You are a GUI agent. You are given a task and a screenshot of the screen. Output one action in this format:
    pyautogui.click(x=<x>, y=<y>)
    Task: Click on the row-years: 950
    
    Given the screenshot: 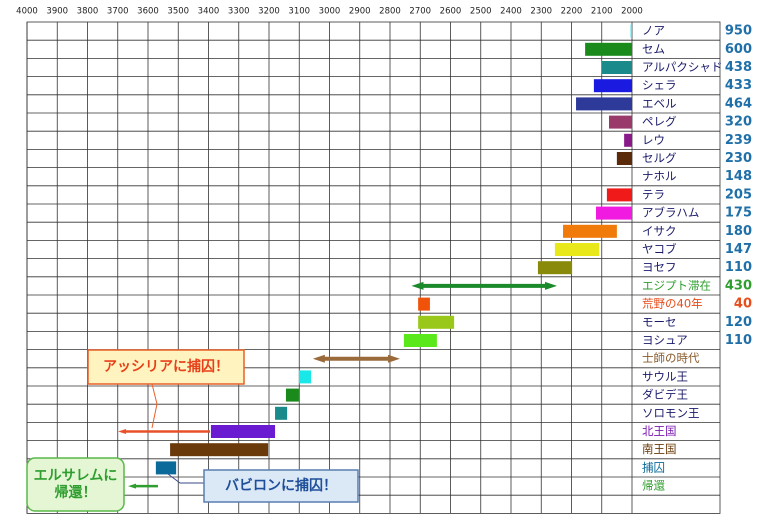 What is the action you would take?
    pyautogui.click(x=738, y=31)
    